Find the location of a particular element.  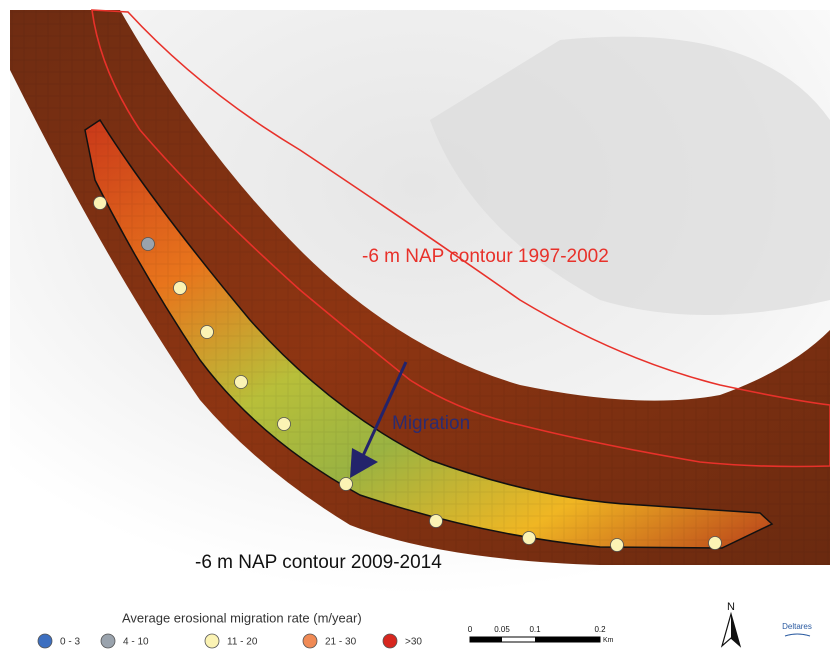

migration-label: Migration is located at coordinates (431, 423).